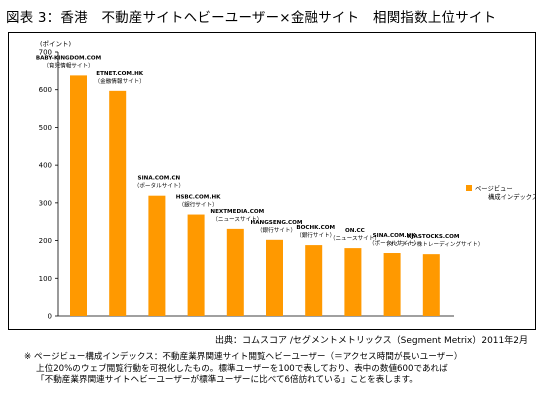 This screenshot has height=400, width=546. I want to click on bar-label-name-8: SINA.COM.HK, so click(395, 236).